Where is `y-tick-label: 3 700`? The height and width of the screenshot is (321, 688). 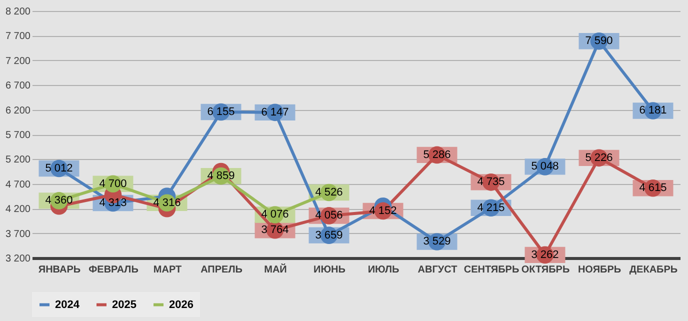 y-tick-label: 3 700 is located at coordinates (18, 234).